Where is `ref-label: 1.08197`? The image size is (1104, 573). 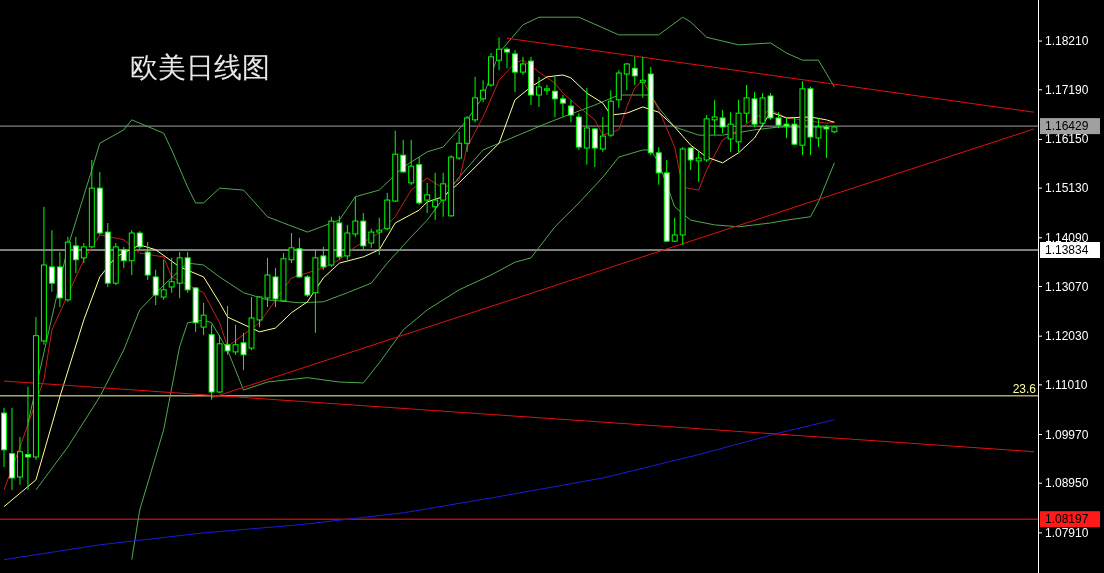 ref-label: 1.08197 is located at coordinates (1070, 519).